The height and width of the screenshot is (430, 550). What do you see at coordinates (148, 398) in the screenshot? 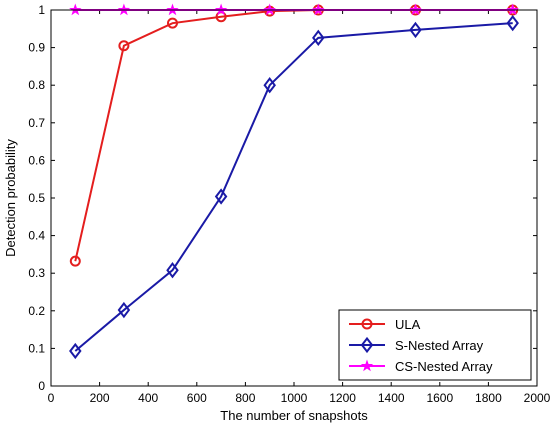
I see `x-tick-label: 400` at bounding box center [148, 398].